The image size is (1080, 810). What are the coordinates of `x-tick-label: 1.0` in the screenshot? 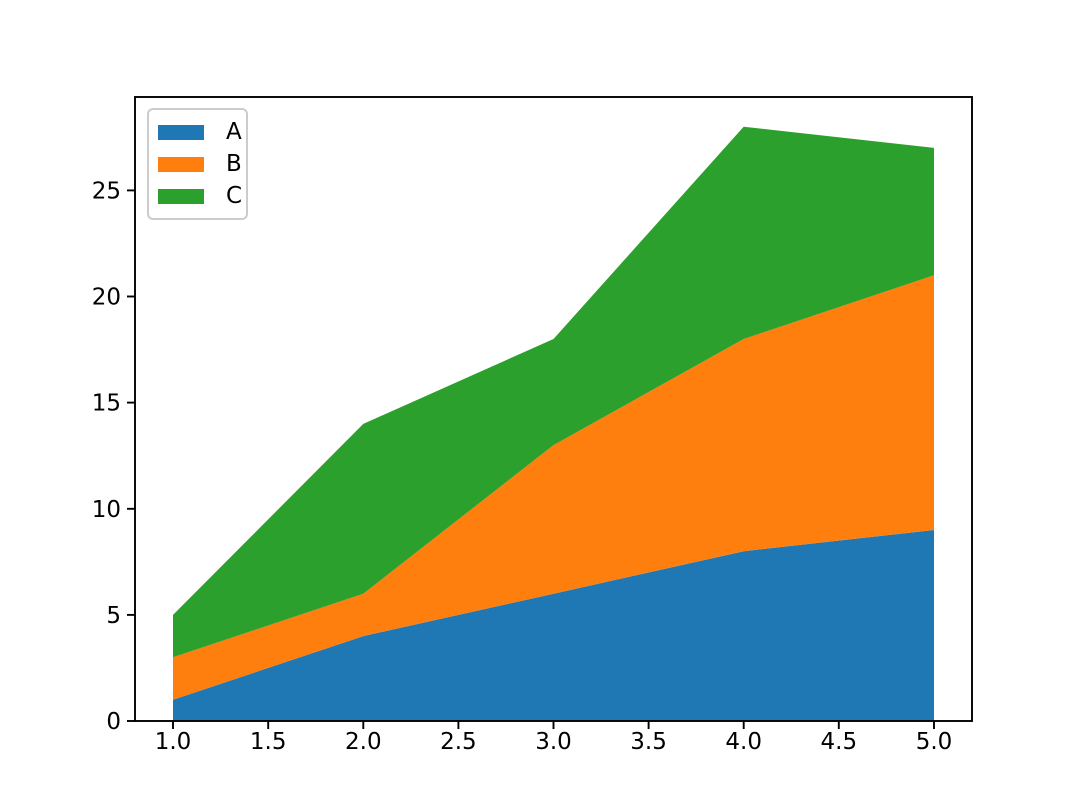 It's located at (173, 742).